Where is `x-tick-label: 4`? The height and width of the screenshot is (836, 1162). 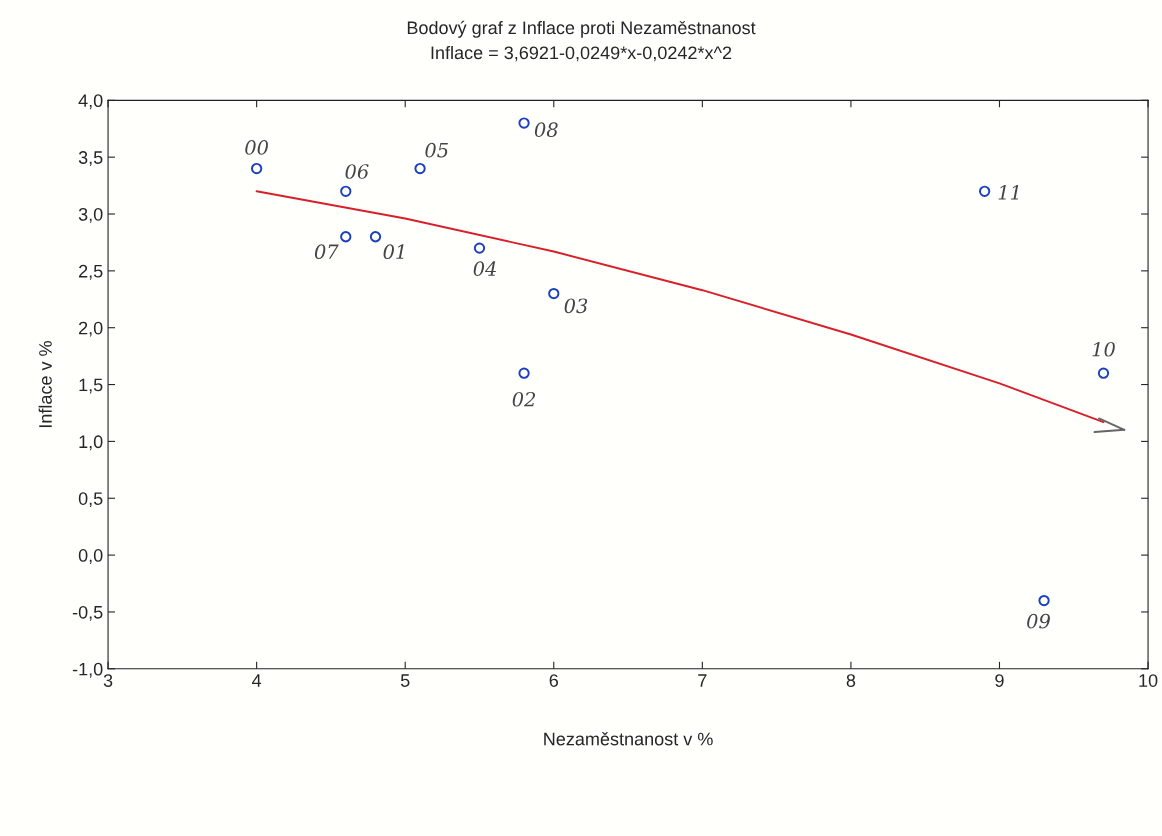 x-tick-label: 4 is located at coordinates (257, 680).